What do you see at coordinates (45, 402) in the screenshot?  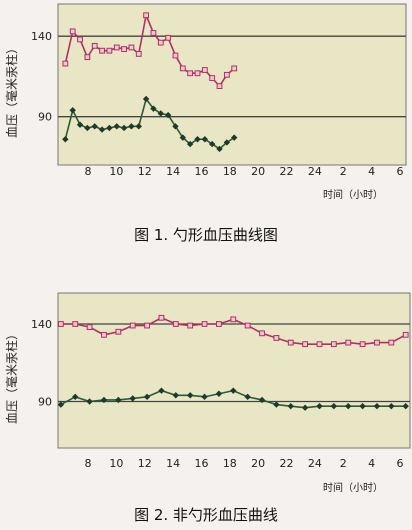 I see `y-tick-label: 90` at bounding box center [45, 402].